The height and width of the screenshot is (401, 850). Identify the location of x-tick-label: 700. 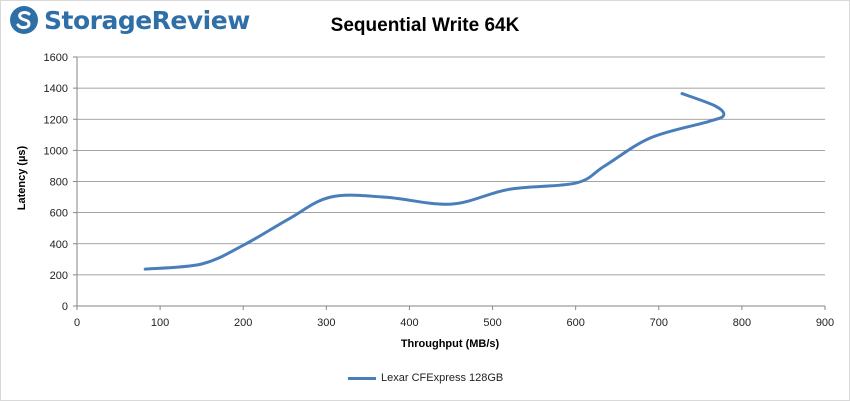
(659, 323).